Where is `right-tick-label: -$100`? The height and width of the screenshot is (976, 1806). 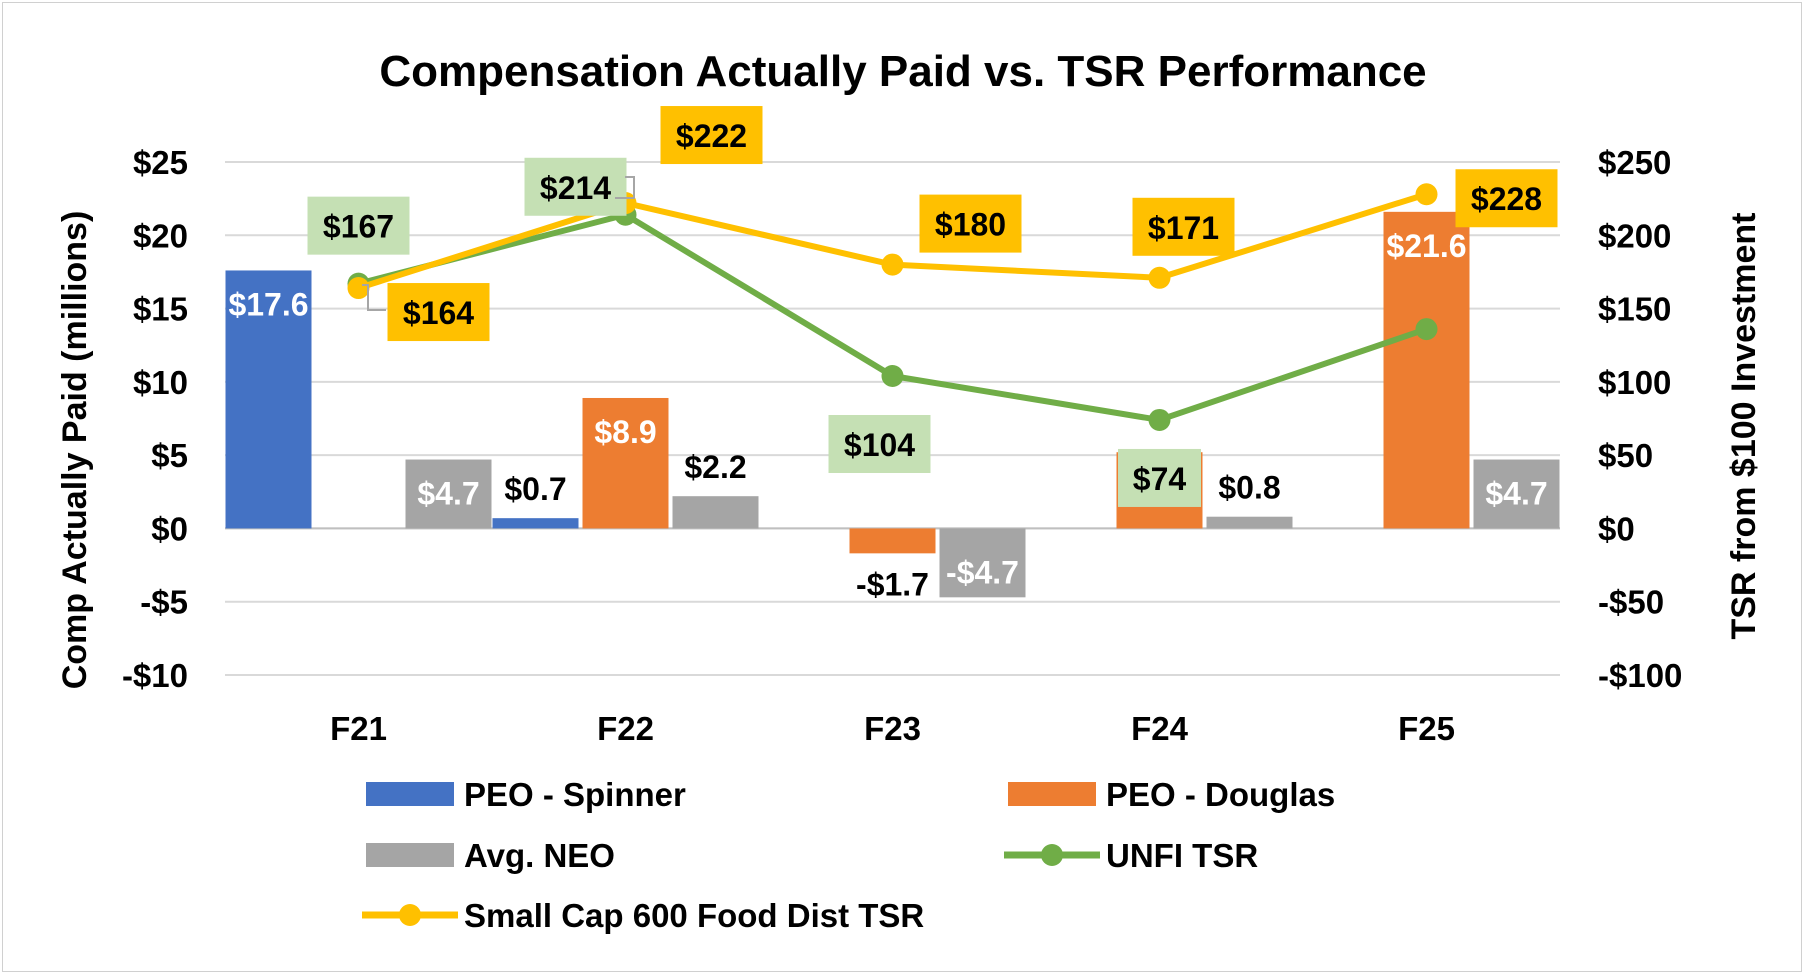 right-tick-label: -$100 is located at coordinates (1640, 675).